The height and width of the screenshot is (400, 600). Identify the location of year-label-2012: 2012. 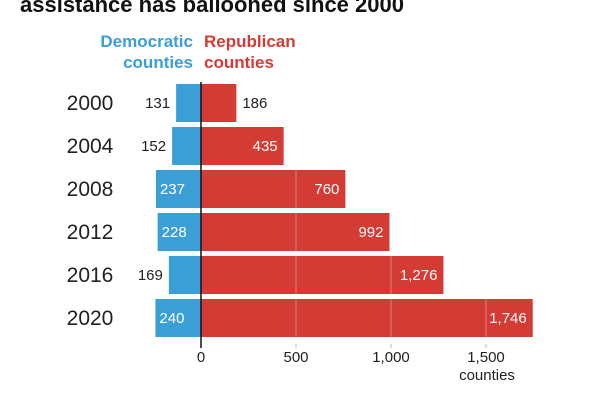
(90, 232).